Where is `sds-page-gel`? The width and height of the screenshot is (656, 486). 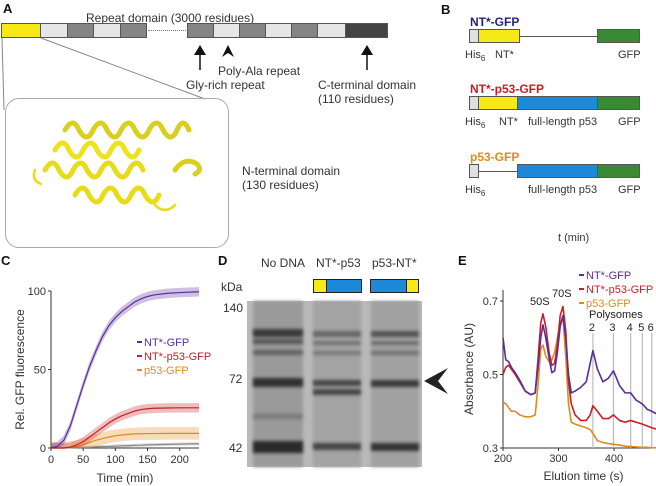 sds-page-gel is located at coordinates (334, 384).